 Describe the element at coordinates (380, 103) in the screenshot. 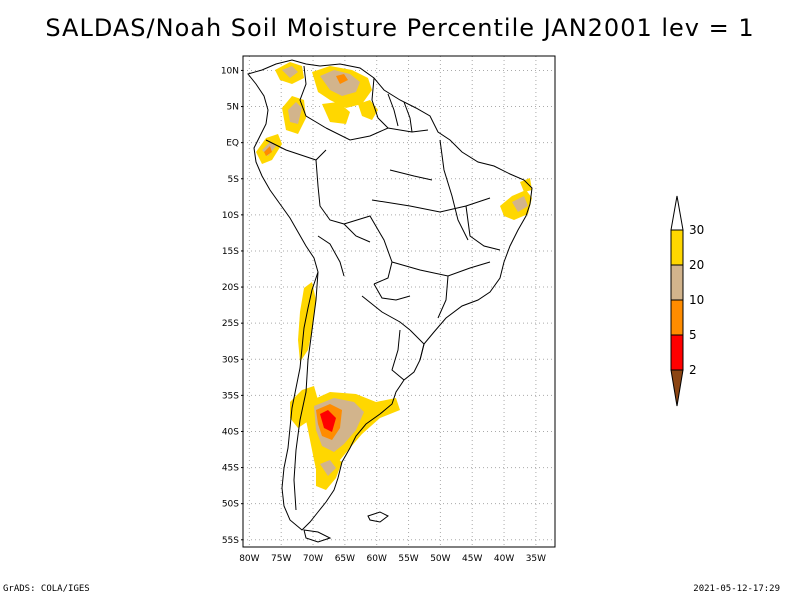

I see `border-venezuela-guyana` at that location.